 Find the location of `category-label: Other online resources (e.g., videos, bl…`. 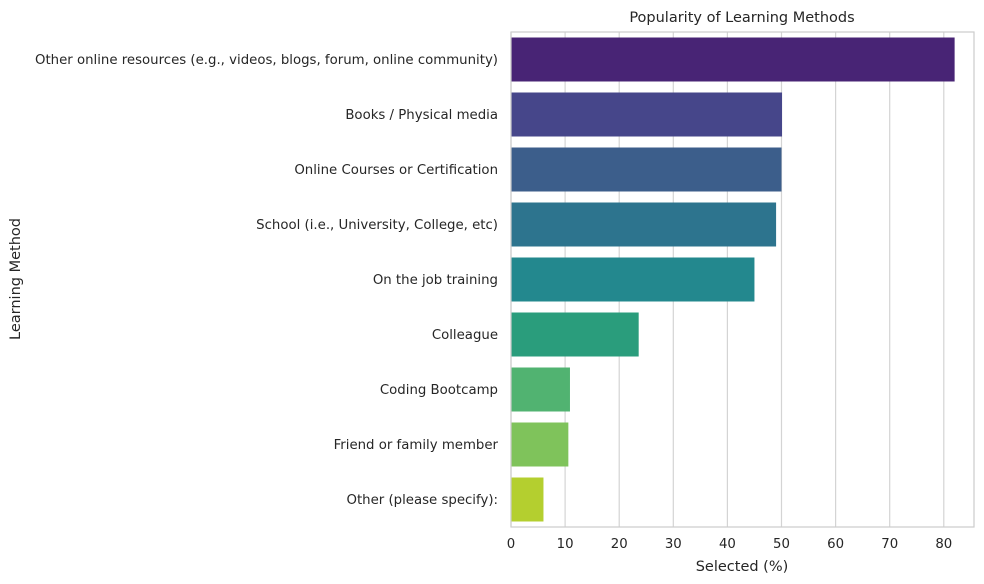

category-label: Other online resources (e.g., videos, bl… is located at coordinates (266, 60).